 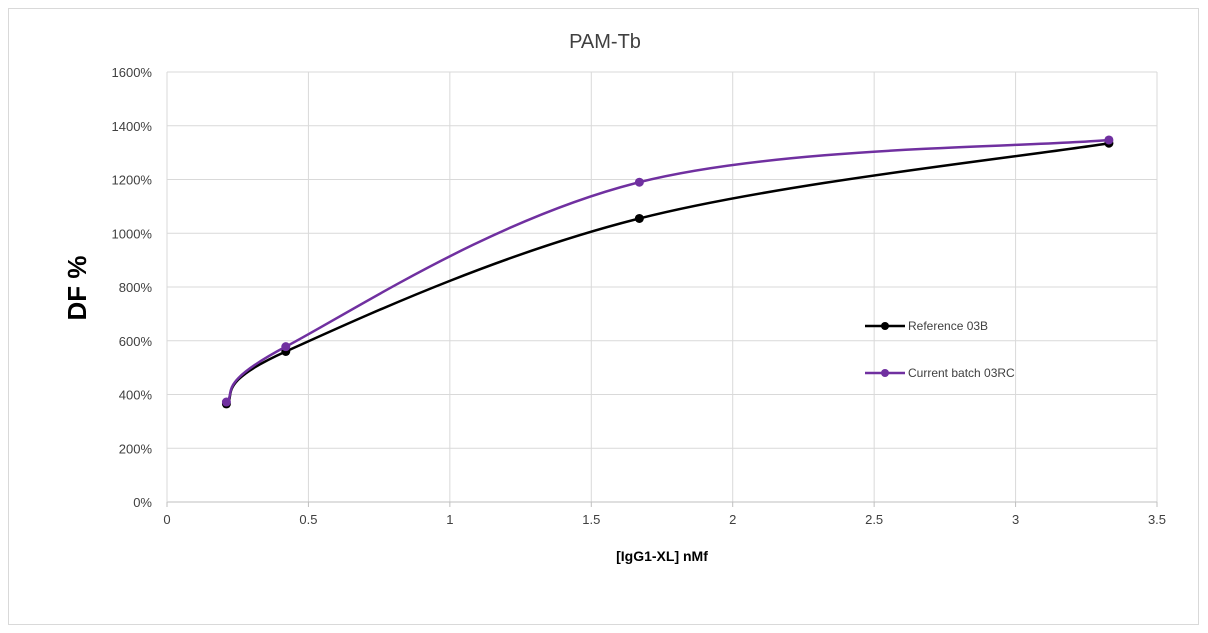 I want to click on chart-title: PAM-Tb, so click(x=605, y=42).